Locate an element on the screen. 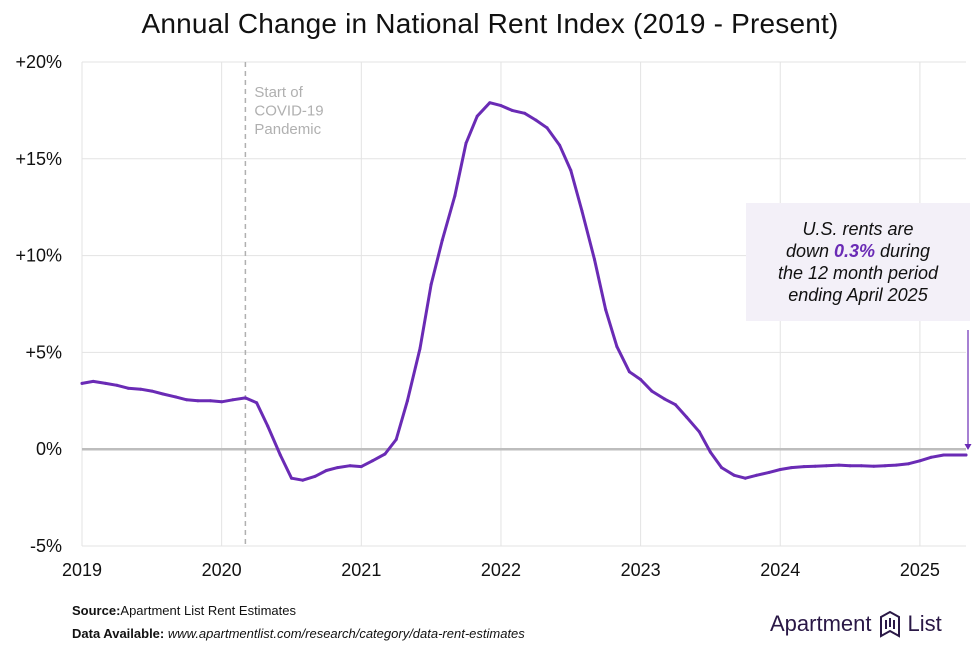 This screenshot has height=651, width=980. source-line: Source:Apartment List Rent Estimates is located at coordinates (184, 610).